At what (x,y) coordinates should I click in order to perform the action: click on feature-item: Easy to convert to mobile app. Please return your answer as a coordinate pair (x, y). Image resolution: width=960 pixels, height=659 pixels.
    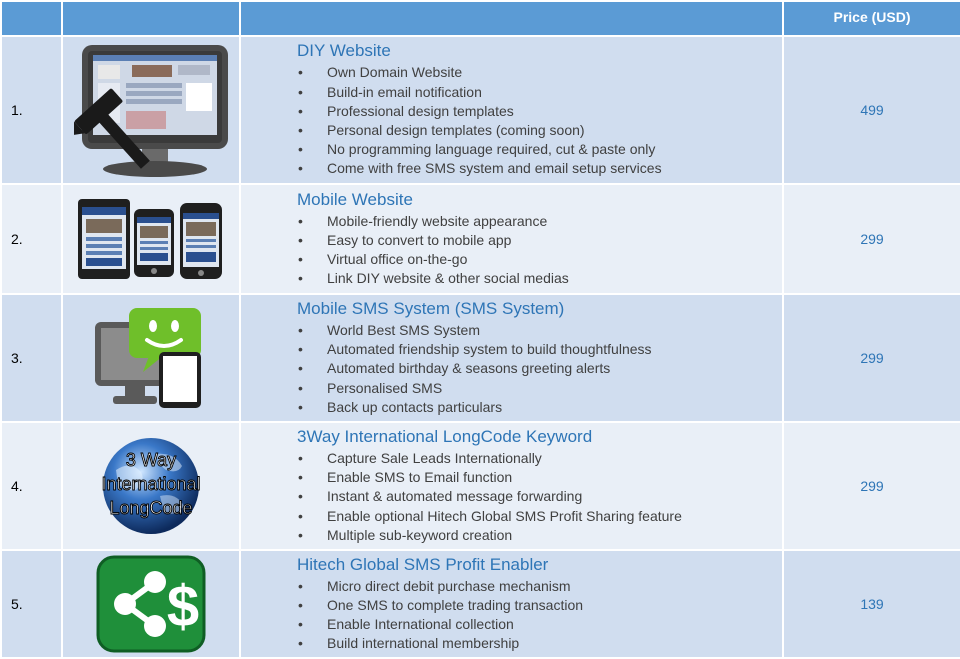
    Looking at the image, I should click on (539, 240).